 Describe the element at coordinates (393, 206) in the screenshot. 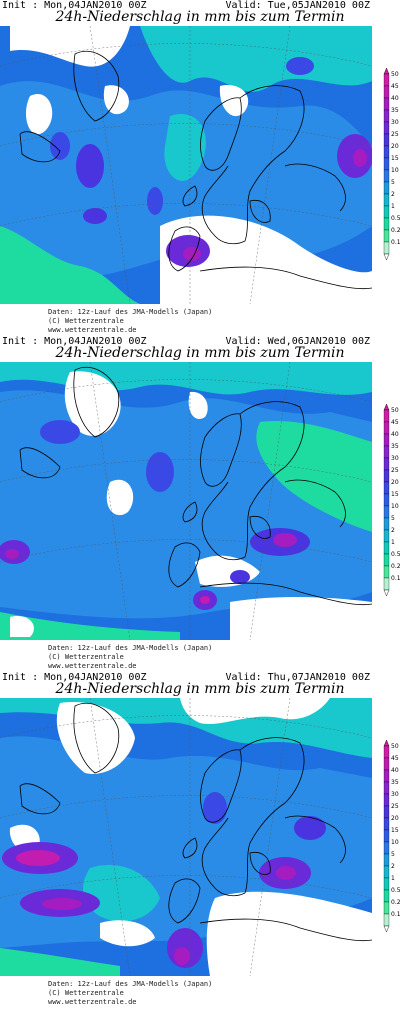

I see `legend-label: 1` at that location.